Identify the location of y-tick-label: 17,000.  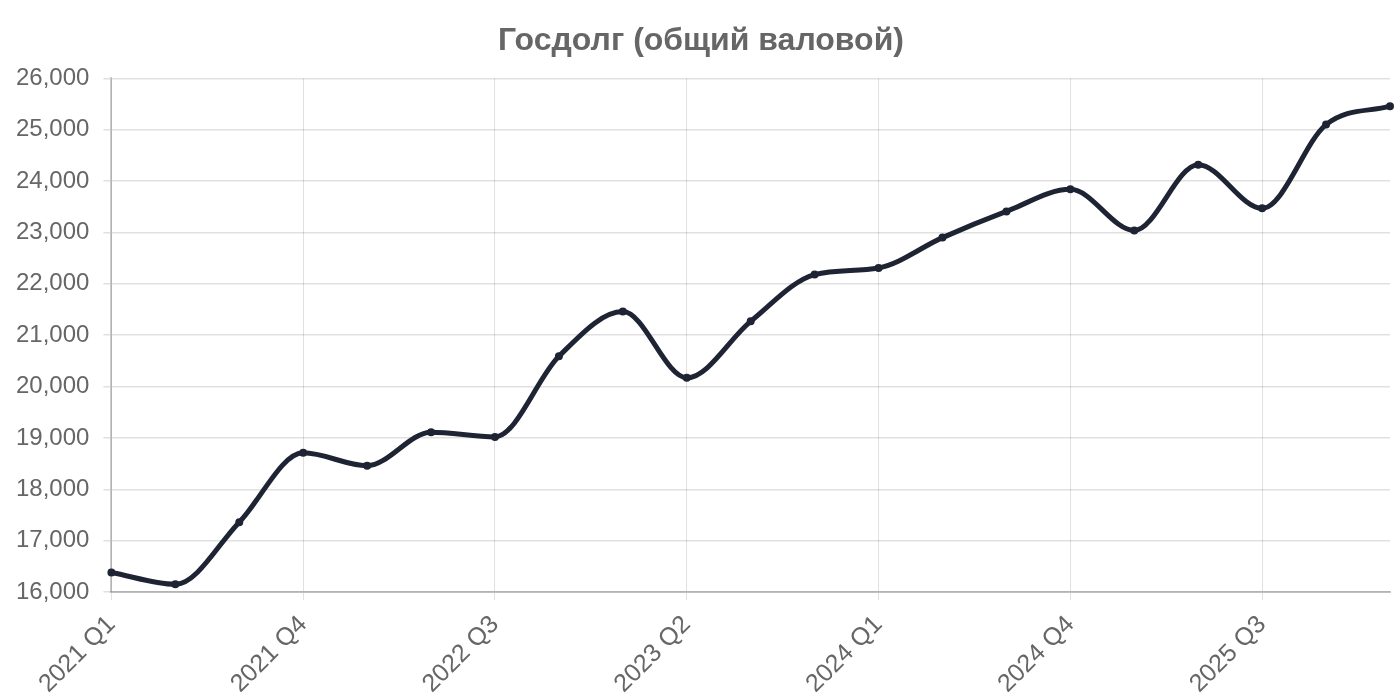
(53, 539).